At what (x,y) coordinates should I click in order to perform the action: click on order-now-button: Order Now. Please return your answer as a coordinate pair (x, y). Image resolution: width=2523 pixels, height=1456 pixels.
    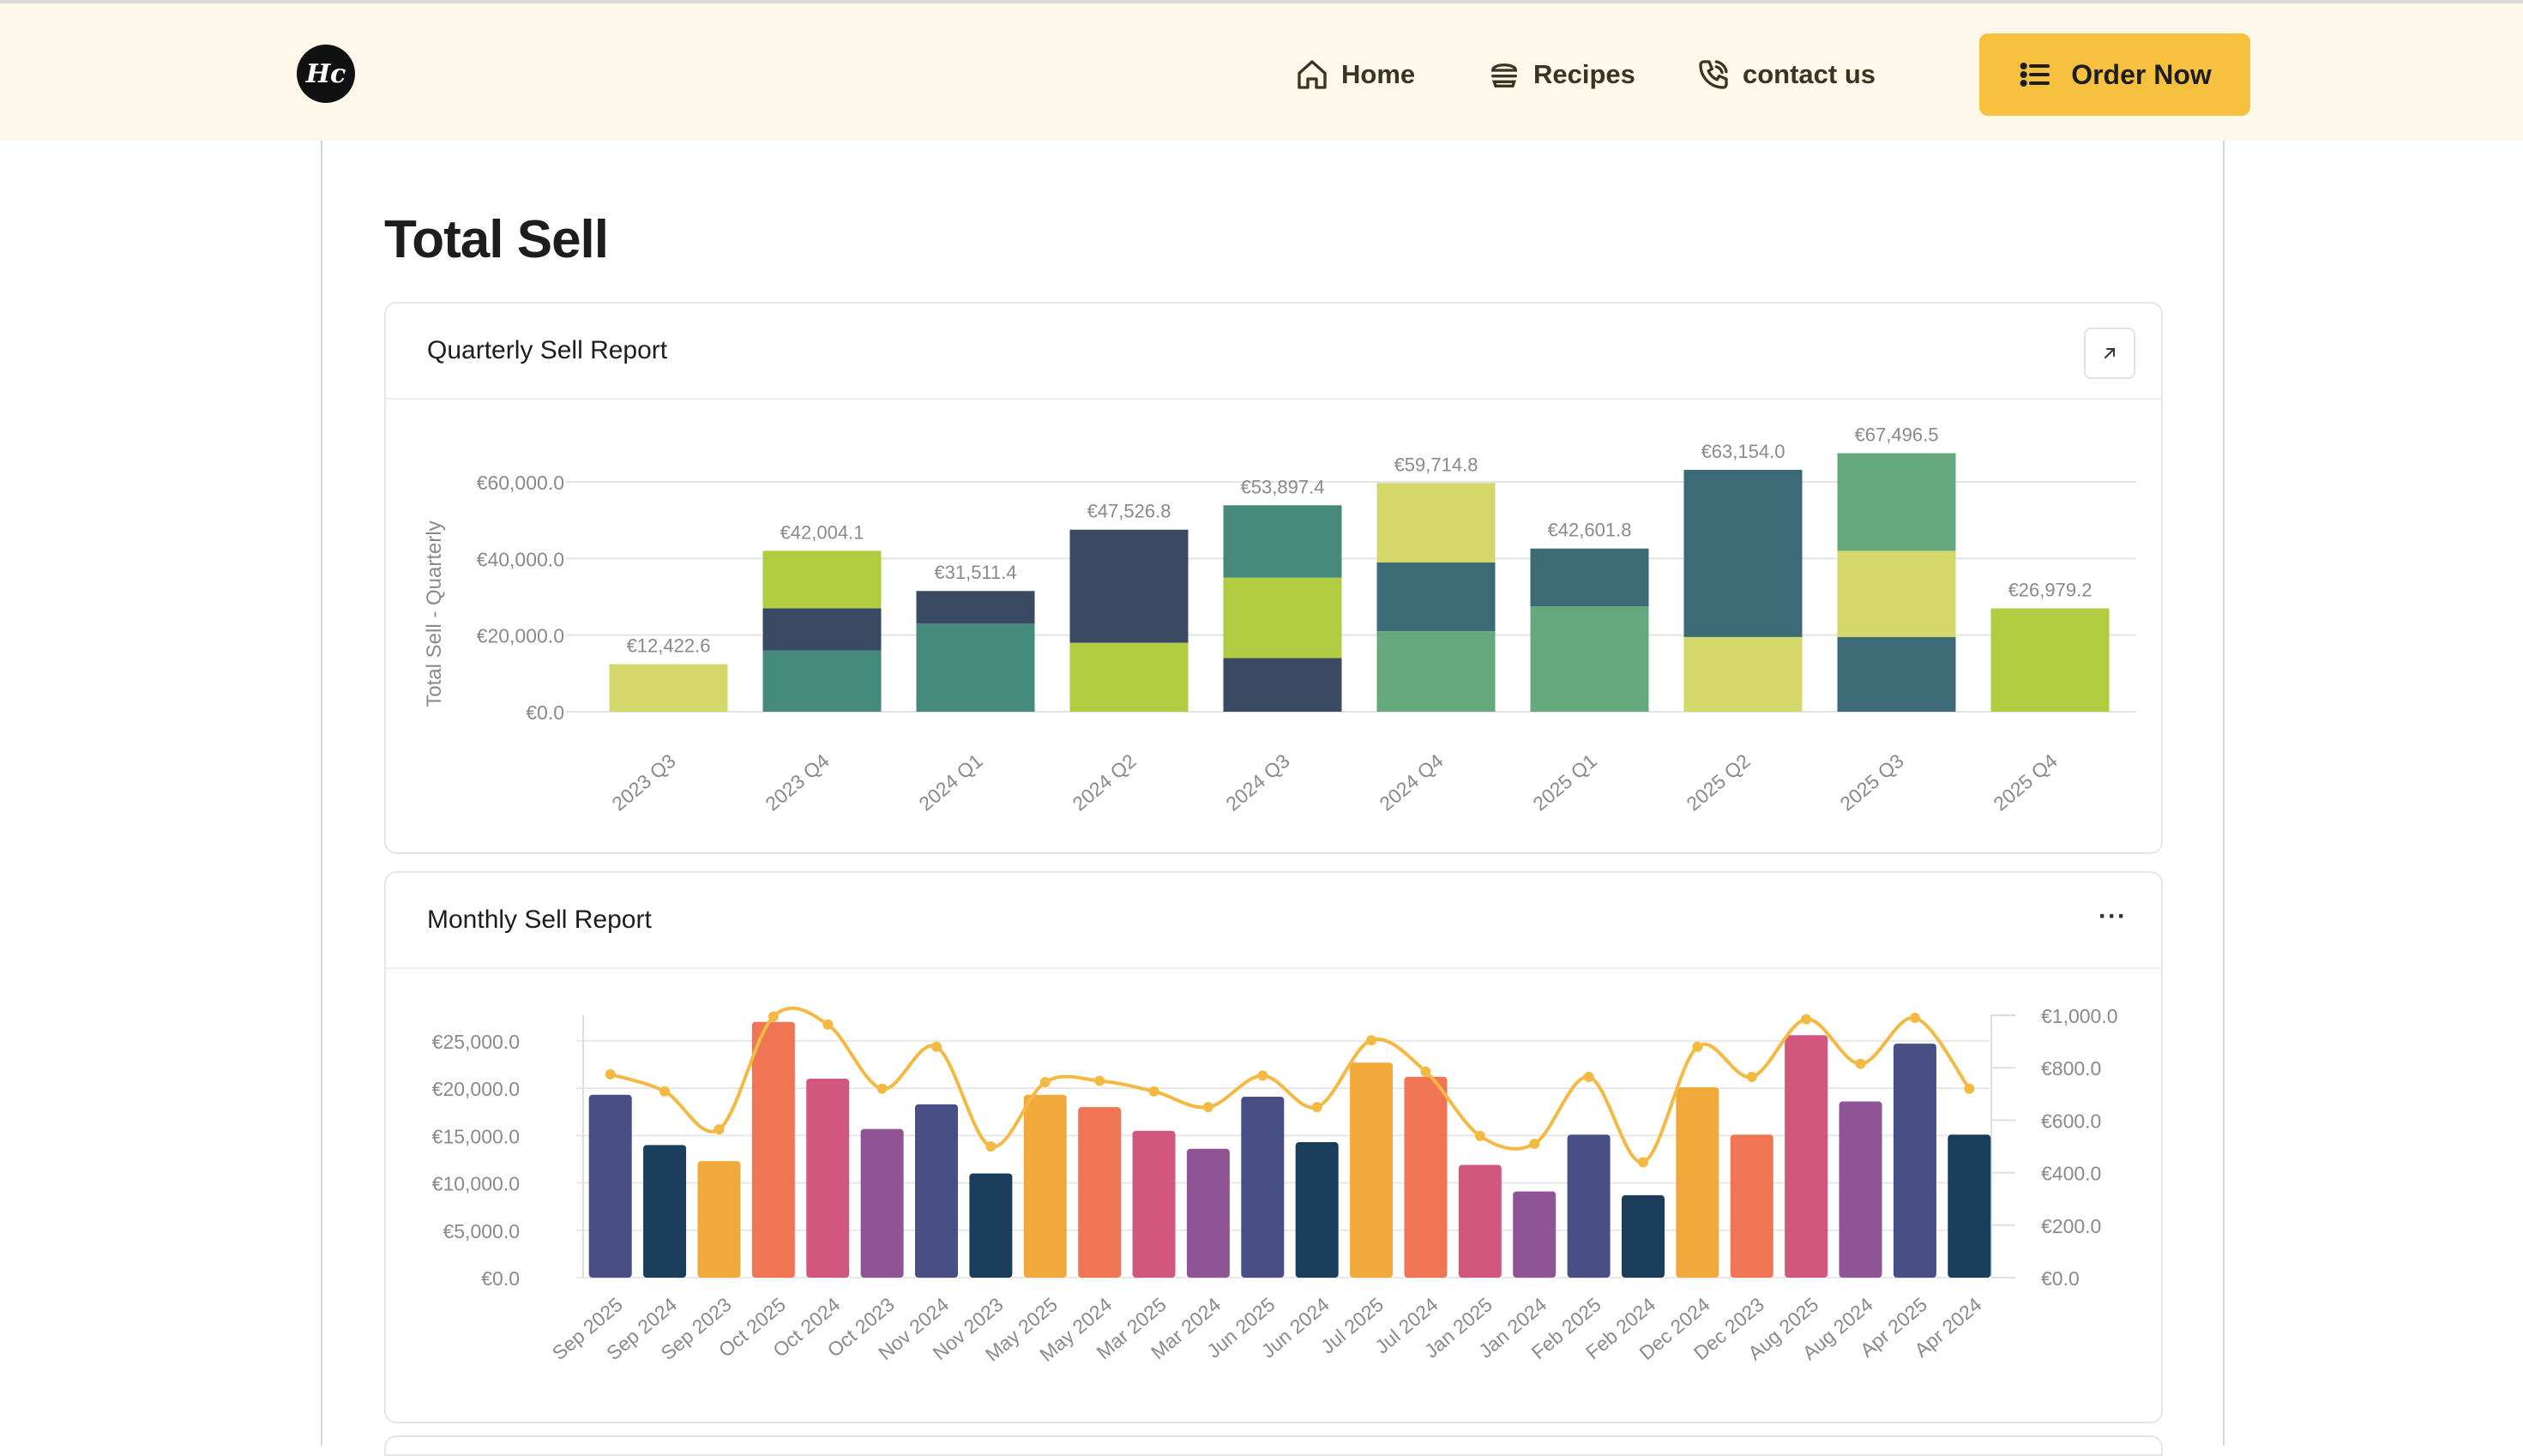
    Looking at the image, I should click on (2114, 74).